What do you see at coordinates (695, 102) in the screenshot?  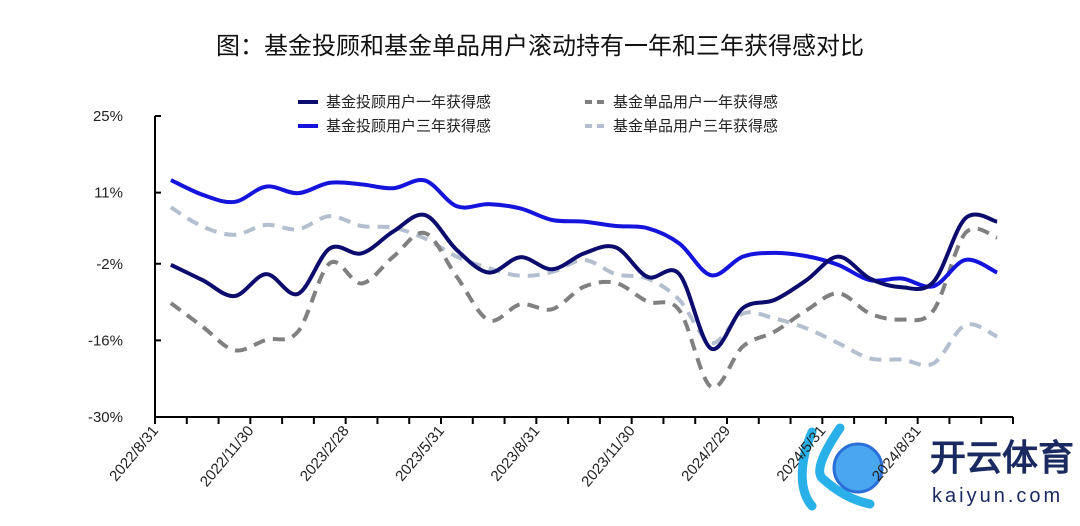 I see `legend-label-2: 基金单品用户一年获得感` at bounding box center [695, 102].